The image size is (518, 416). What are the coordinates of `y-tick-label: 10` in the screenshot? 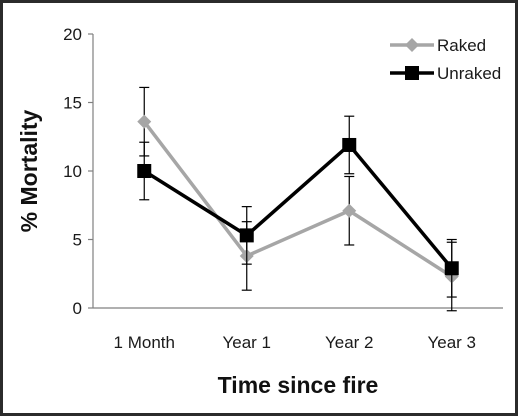 It's located at (72, 171).